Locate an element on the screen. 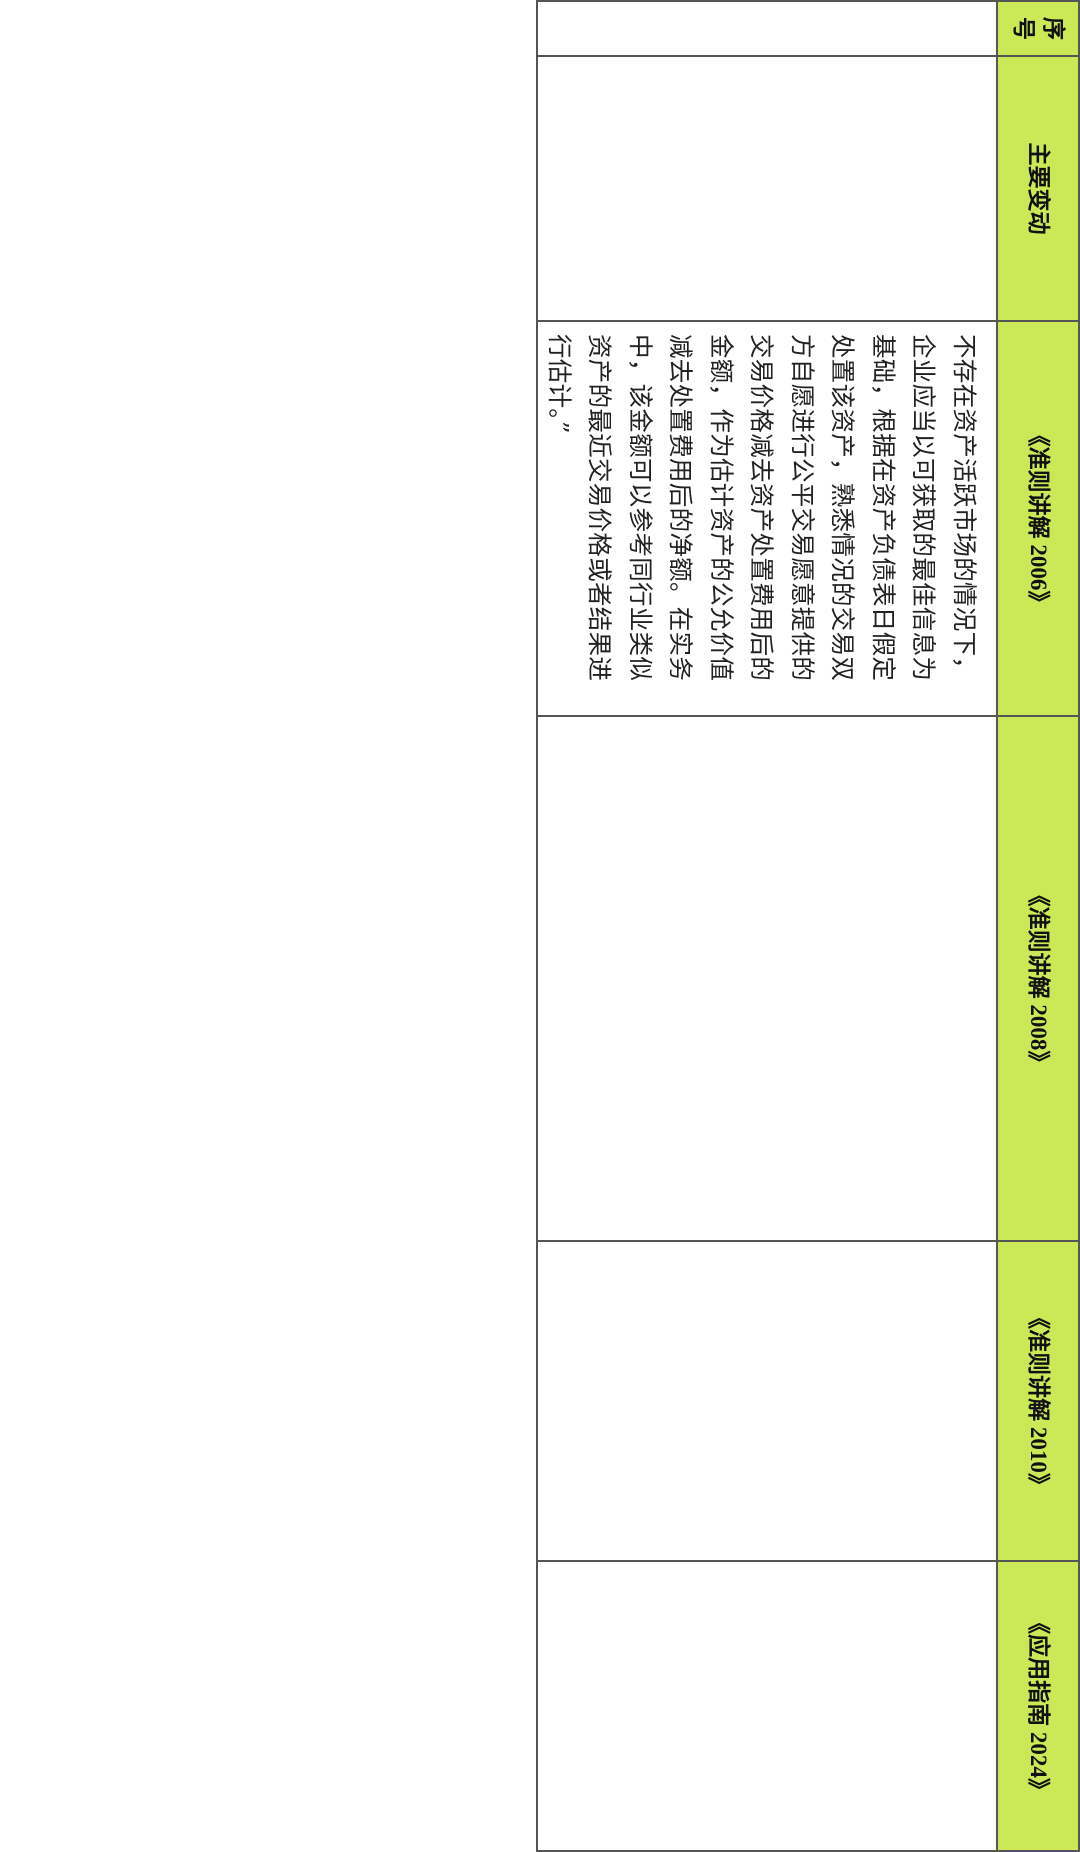  cell-guide-2008 is located at coordinates (768, 978).